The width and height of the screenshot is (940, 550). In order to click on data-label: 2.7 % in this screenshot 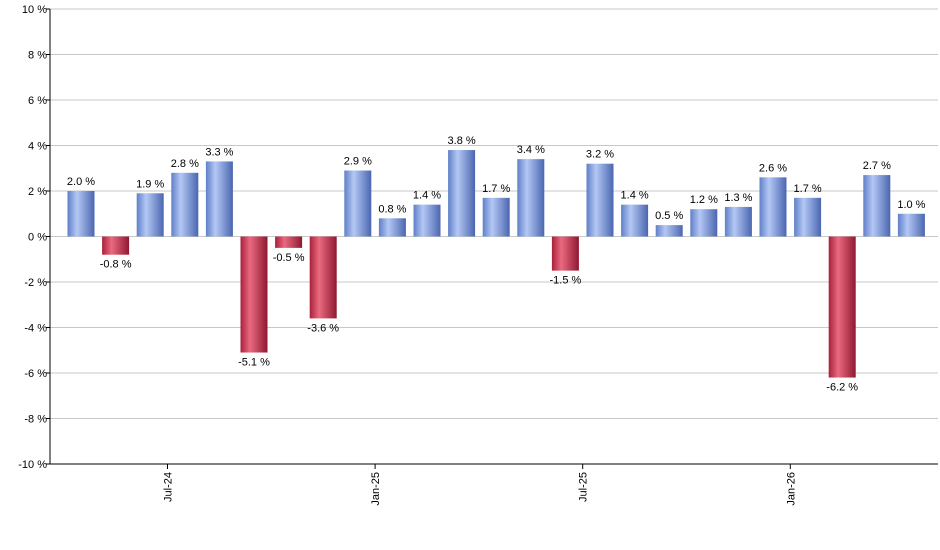, I will do `click(877, 166)`.